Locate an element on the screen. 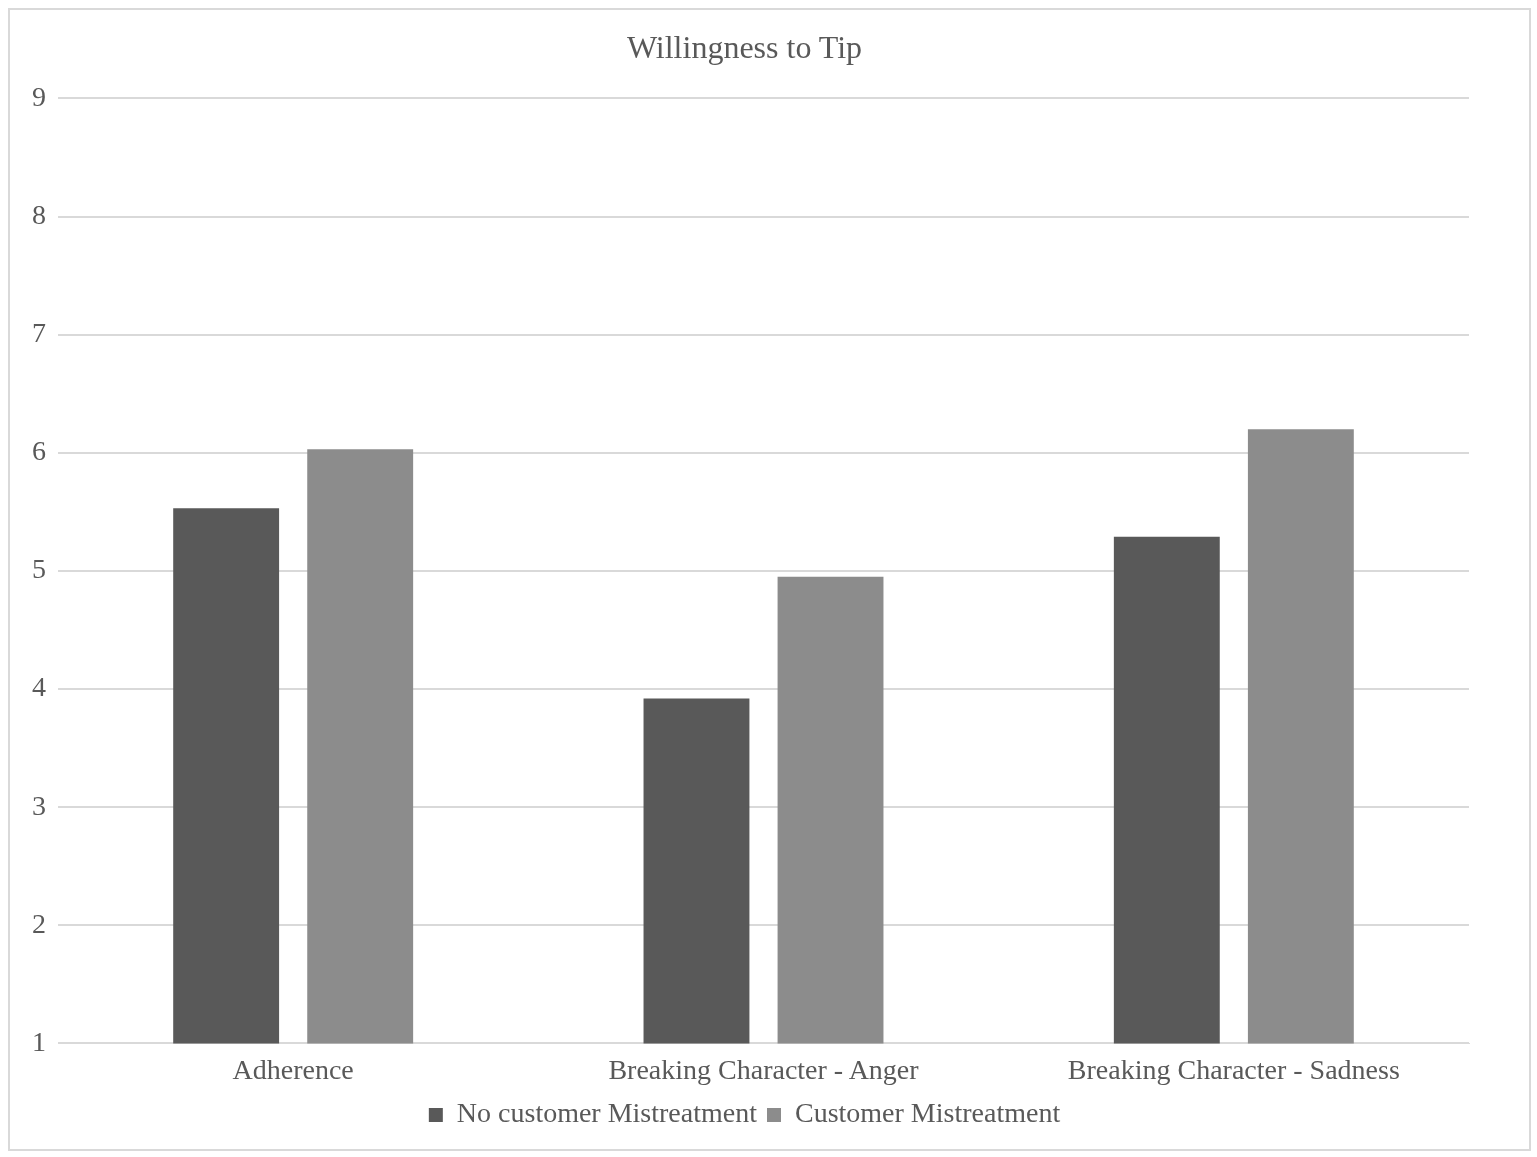 This screenshot has height=1157, width=1537. x-tick-label: Adherence is located at coordinates (293, 1069).